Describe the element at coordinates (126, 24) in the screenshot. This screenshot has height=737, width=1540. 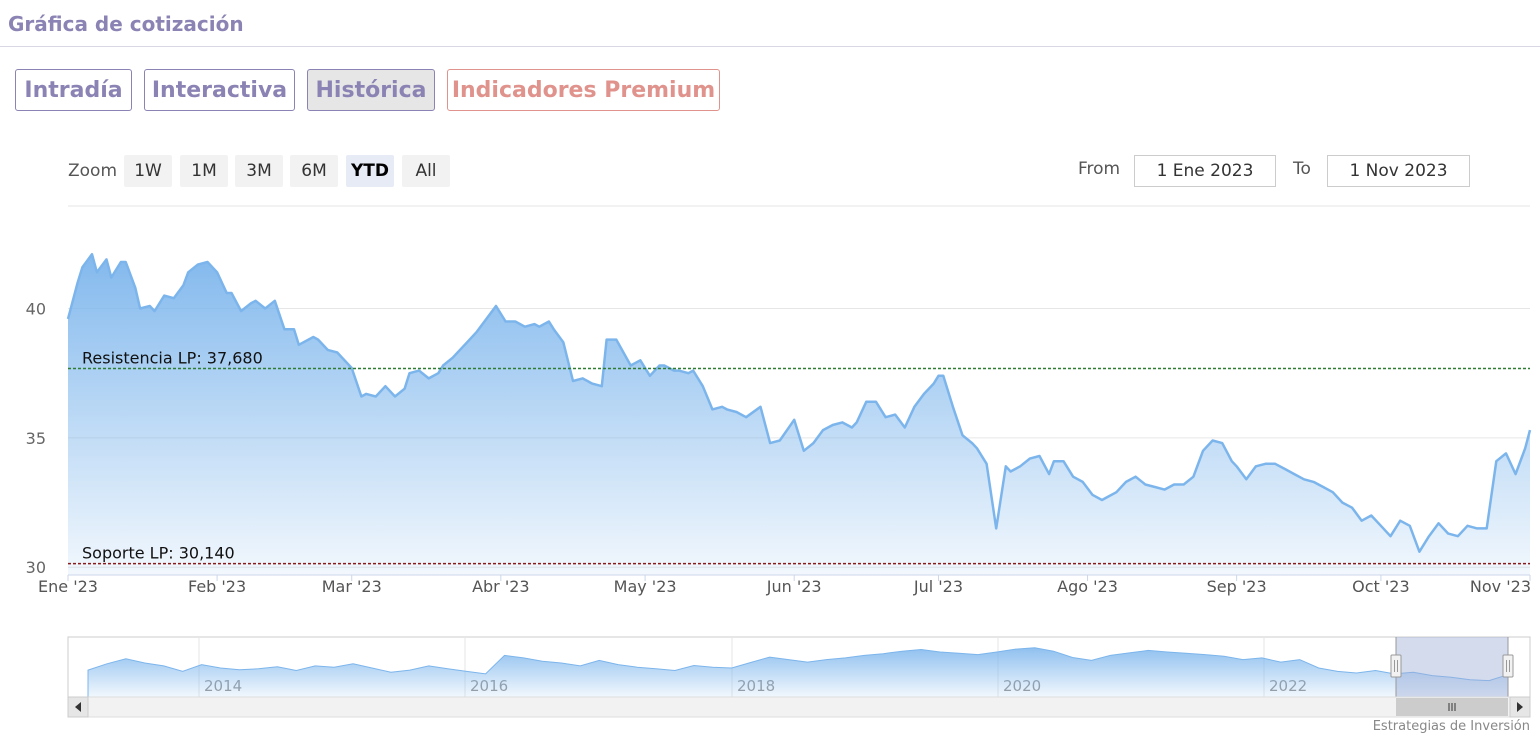
I see `page-title: Gráfica de cotización` at that location.